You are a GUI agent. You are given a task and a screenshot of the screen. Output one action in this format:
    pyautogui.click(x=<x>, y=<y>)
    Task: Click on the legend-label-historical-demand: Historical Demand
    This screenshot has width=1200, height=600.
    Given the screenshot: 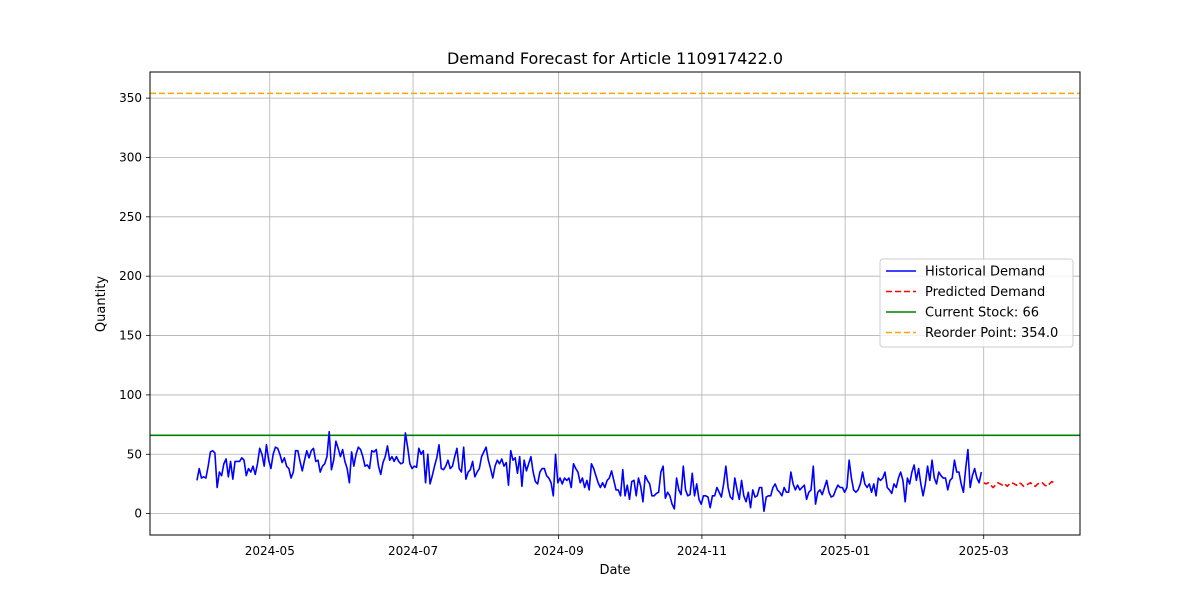 What is the action you would take?
    pyautogui.click(x=985, y=272)
    